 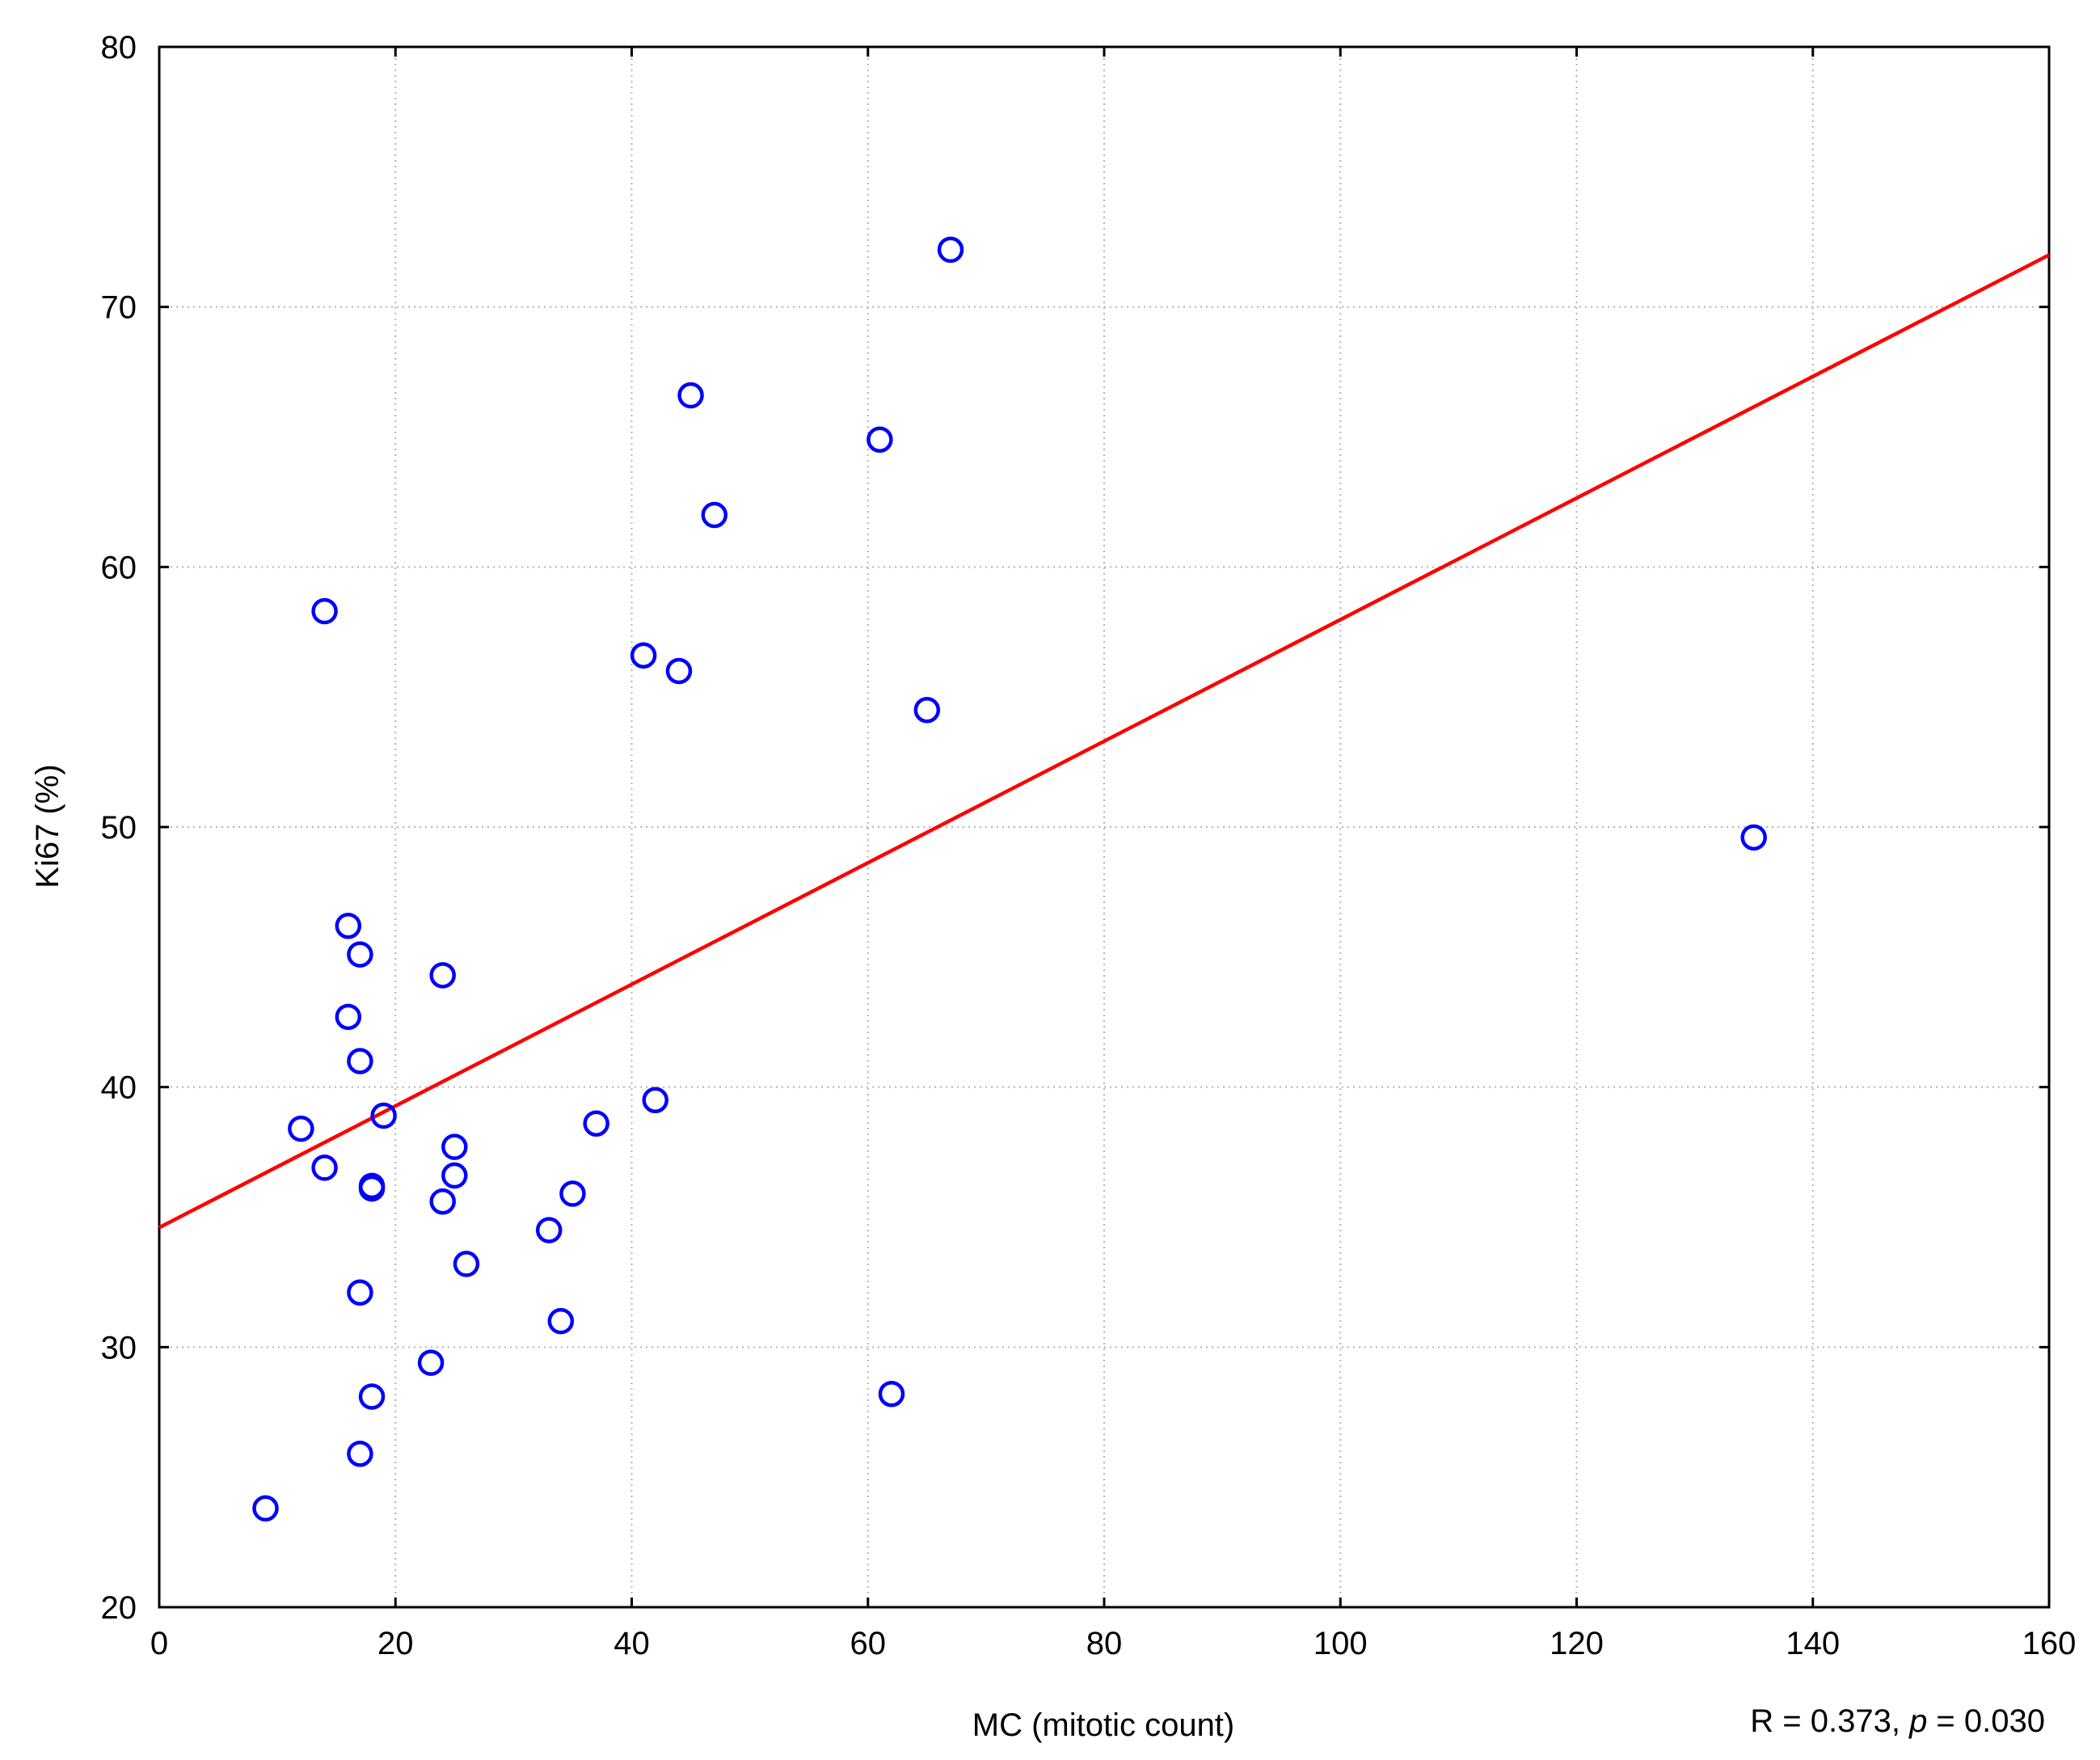 What do you see at coordinates (119, 1608) in the screenshot?
I see `y-tick-label: 20` at bounding box center [119, 1608].